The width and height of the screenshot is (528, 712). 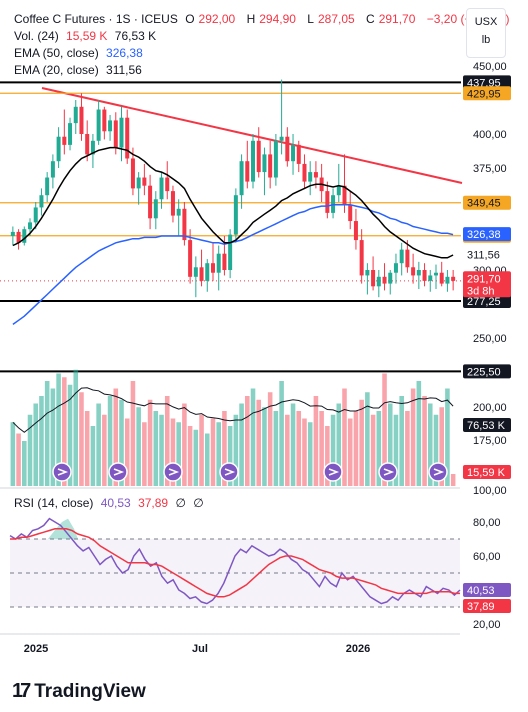 What do you see at coordinates (484, 302) in the screenshot?
I see `level-badge: 277,25` at bounding box center [484, 302].